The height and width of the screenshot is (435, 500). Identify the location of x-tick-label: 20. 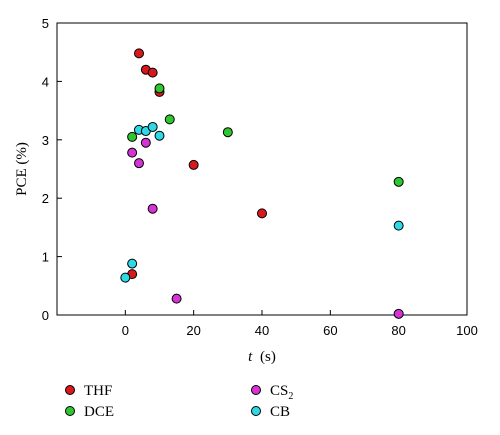
(193, 330).